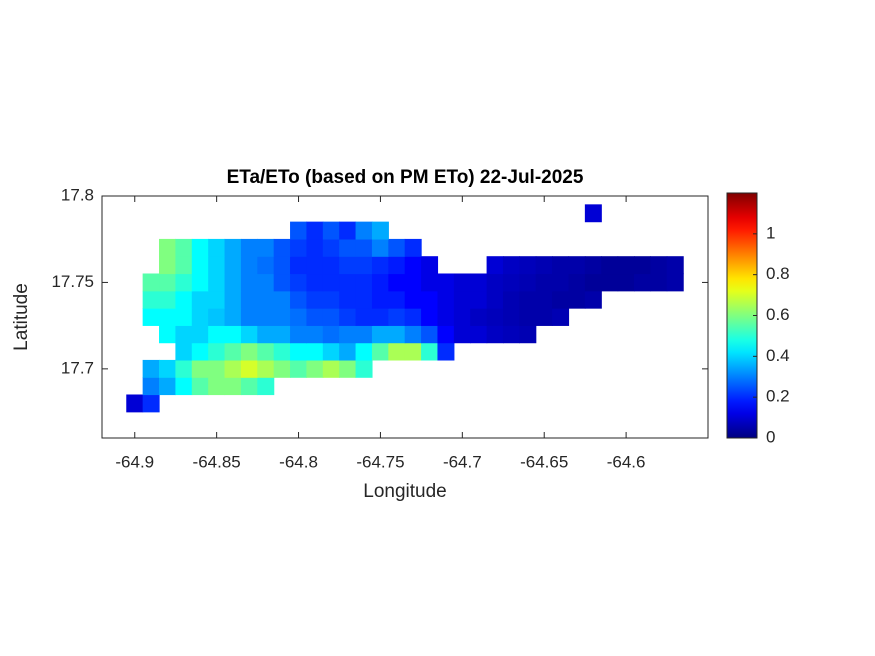 The width and height of the screenshot is (875, 656). What do you see at coordinates (298, 461) in the screenshot?
I see `x-tick-label: -64.8` at bounding box center [298, 461].